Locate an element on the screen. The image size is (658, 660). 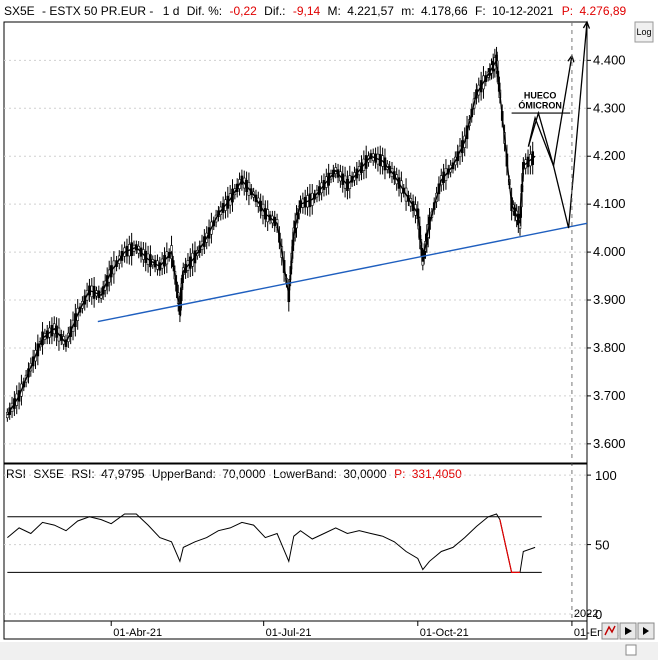
resize-grip is located at coordinates (631, 650).